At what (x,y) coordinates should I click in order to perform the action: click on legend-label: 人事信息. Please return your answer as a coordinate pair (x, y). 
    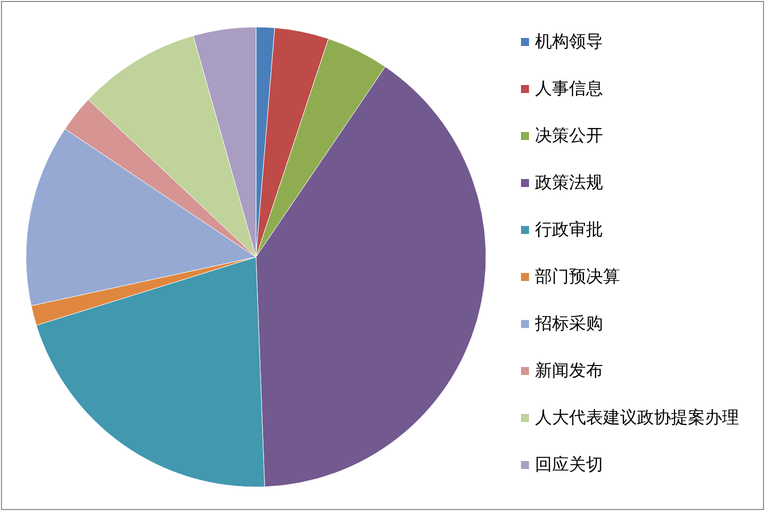
    Looking at the image, I should click on (569, 89).